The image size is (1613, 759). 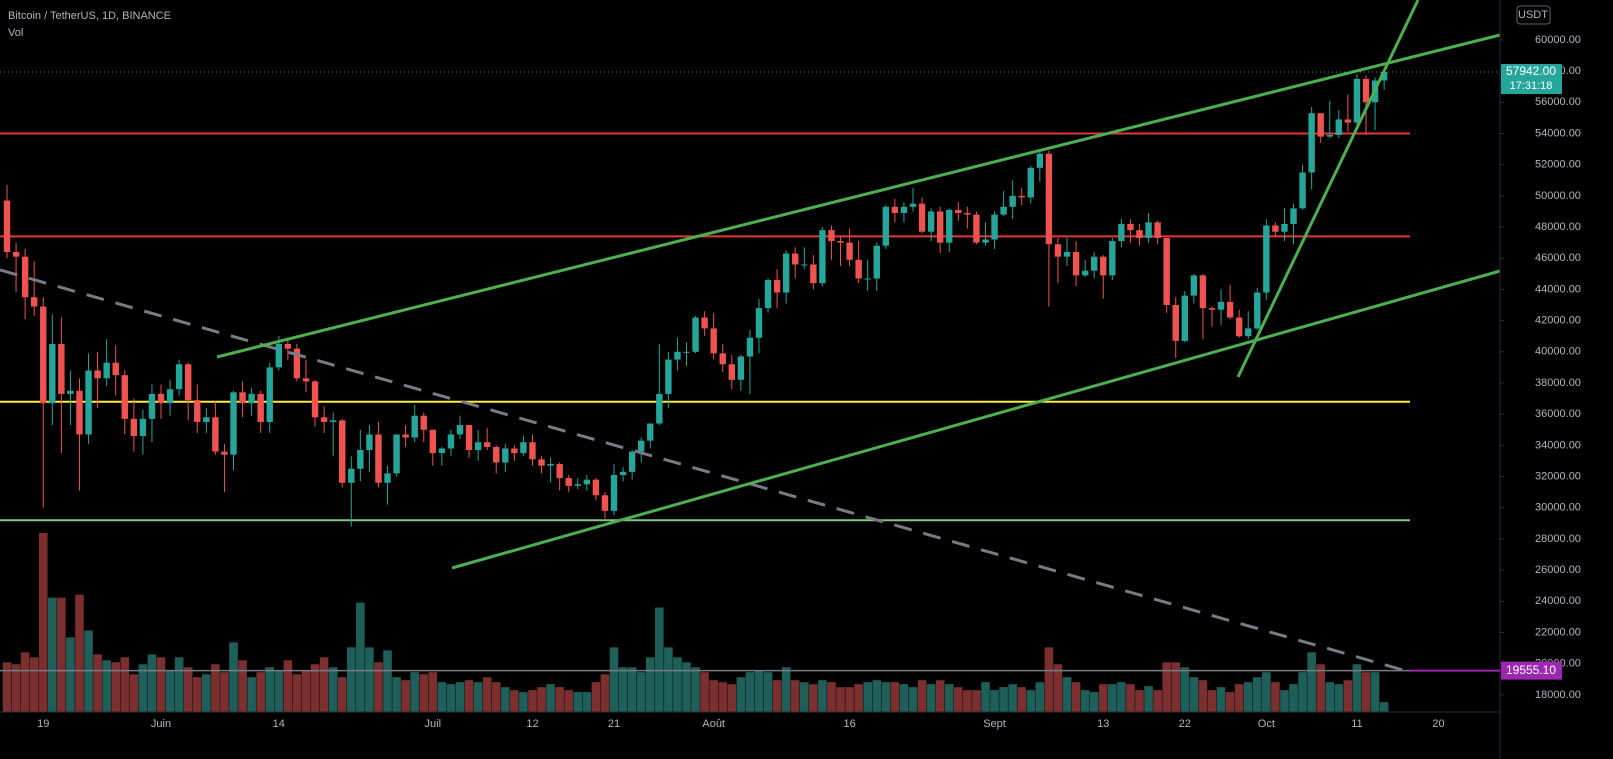 I want to click on price-axis, so click(x=1556, y=379).